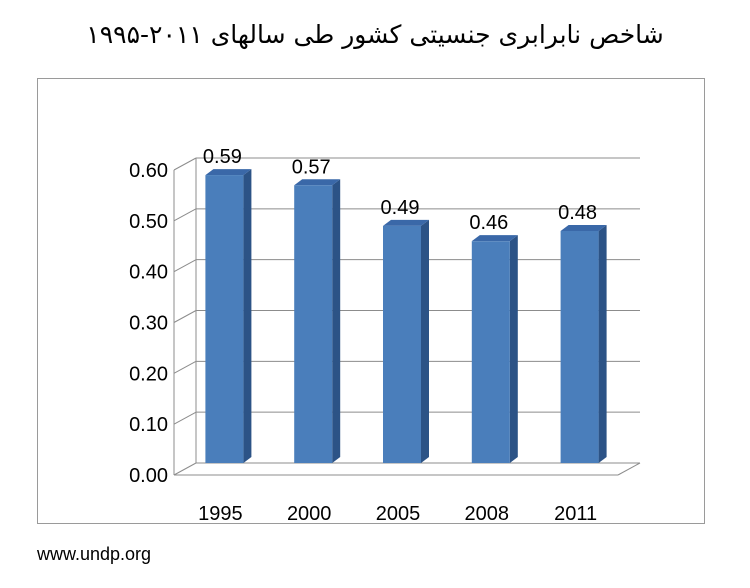  Describe the element at coordinates (148, 324) in the screenshot. I see `y-tick-label: 0.30` at that location.